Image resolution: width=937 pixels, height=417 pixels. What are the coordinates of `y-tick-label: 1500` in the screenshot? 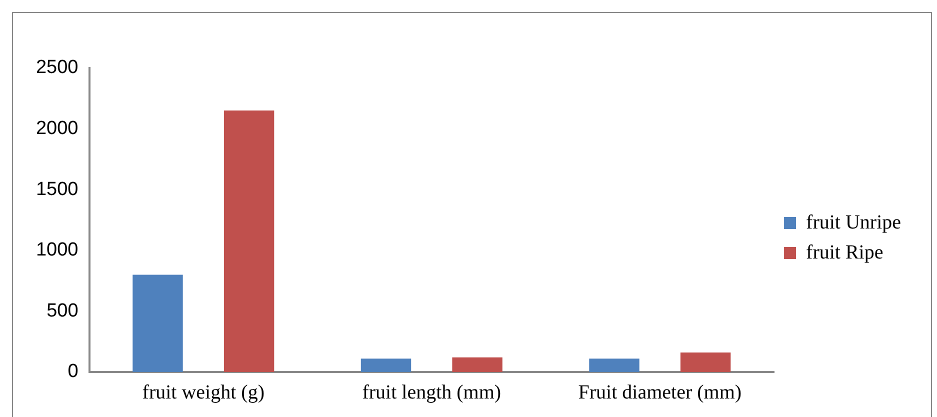 It's located at (57, 189).